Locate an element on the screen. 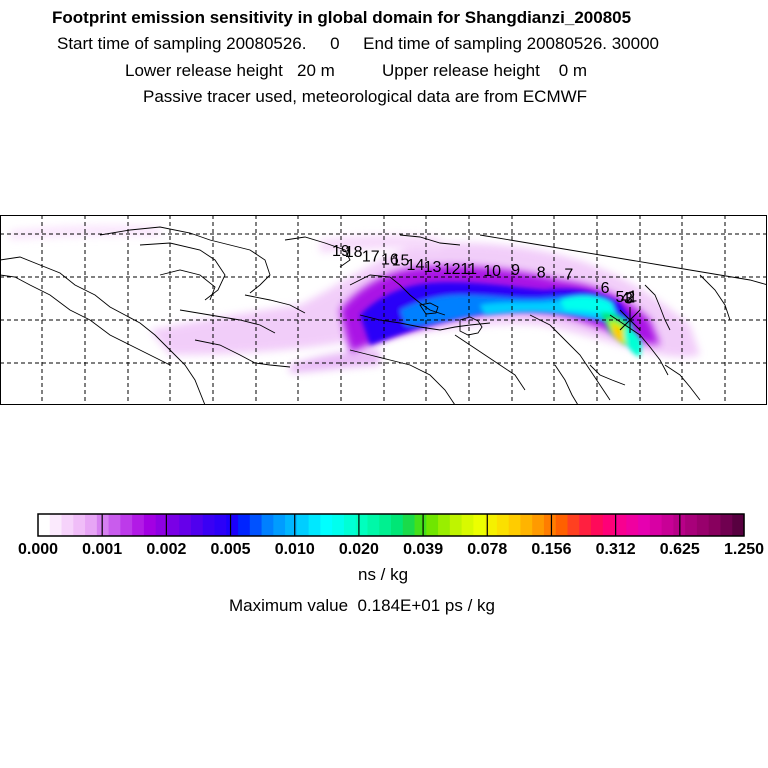  trajectory-label-15: 15 is located at coordinates (401, 261).